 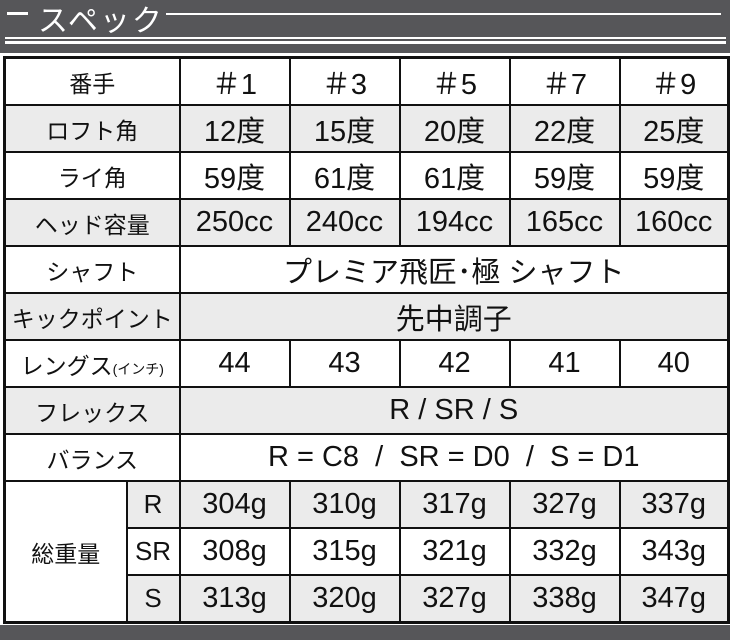 I want to click on spec-row-head-volume: ヘッド容量 250cc 240cc 194cc 165cc 160cc, so click(x=366, y=222).